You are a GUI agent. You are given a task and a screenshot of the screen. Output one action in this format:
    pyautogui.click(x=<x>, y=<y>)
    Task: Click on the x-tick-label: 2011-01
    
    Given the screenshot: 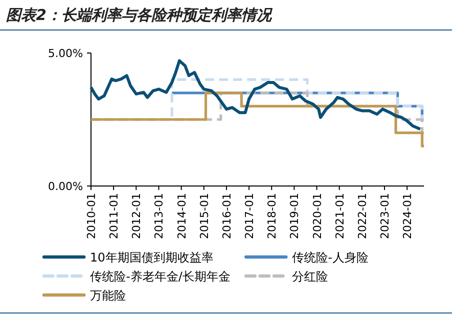 What is the action you would take?
    pyautogui.click(x=114, y=216)
    